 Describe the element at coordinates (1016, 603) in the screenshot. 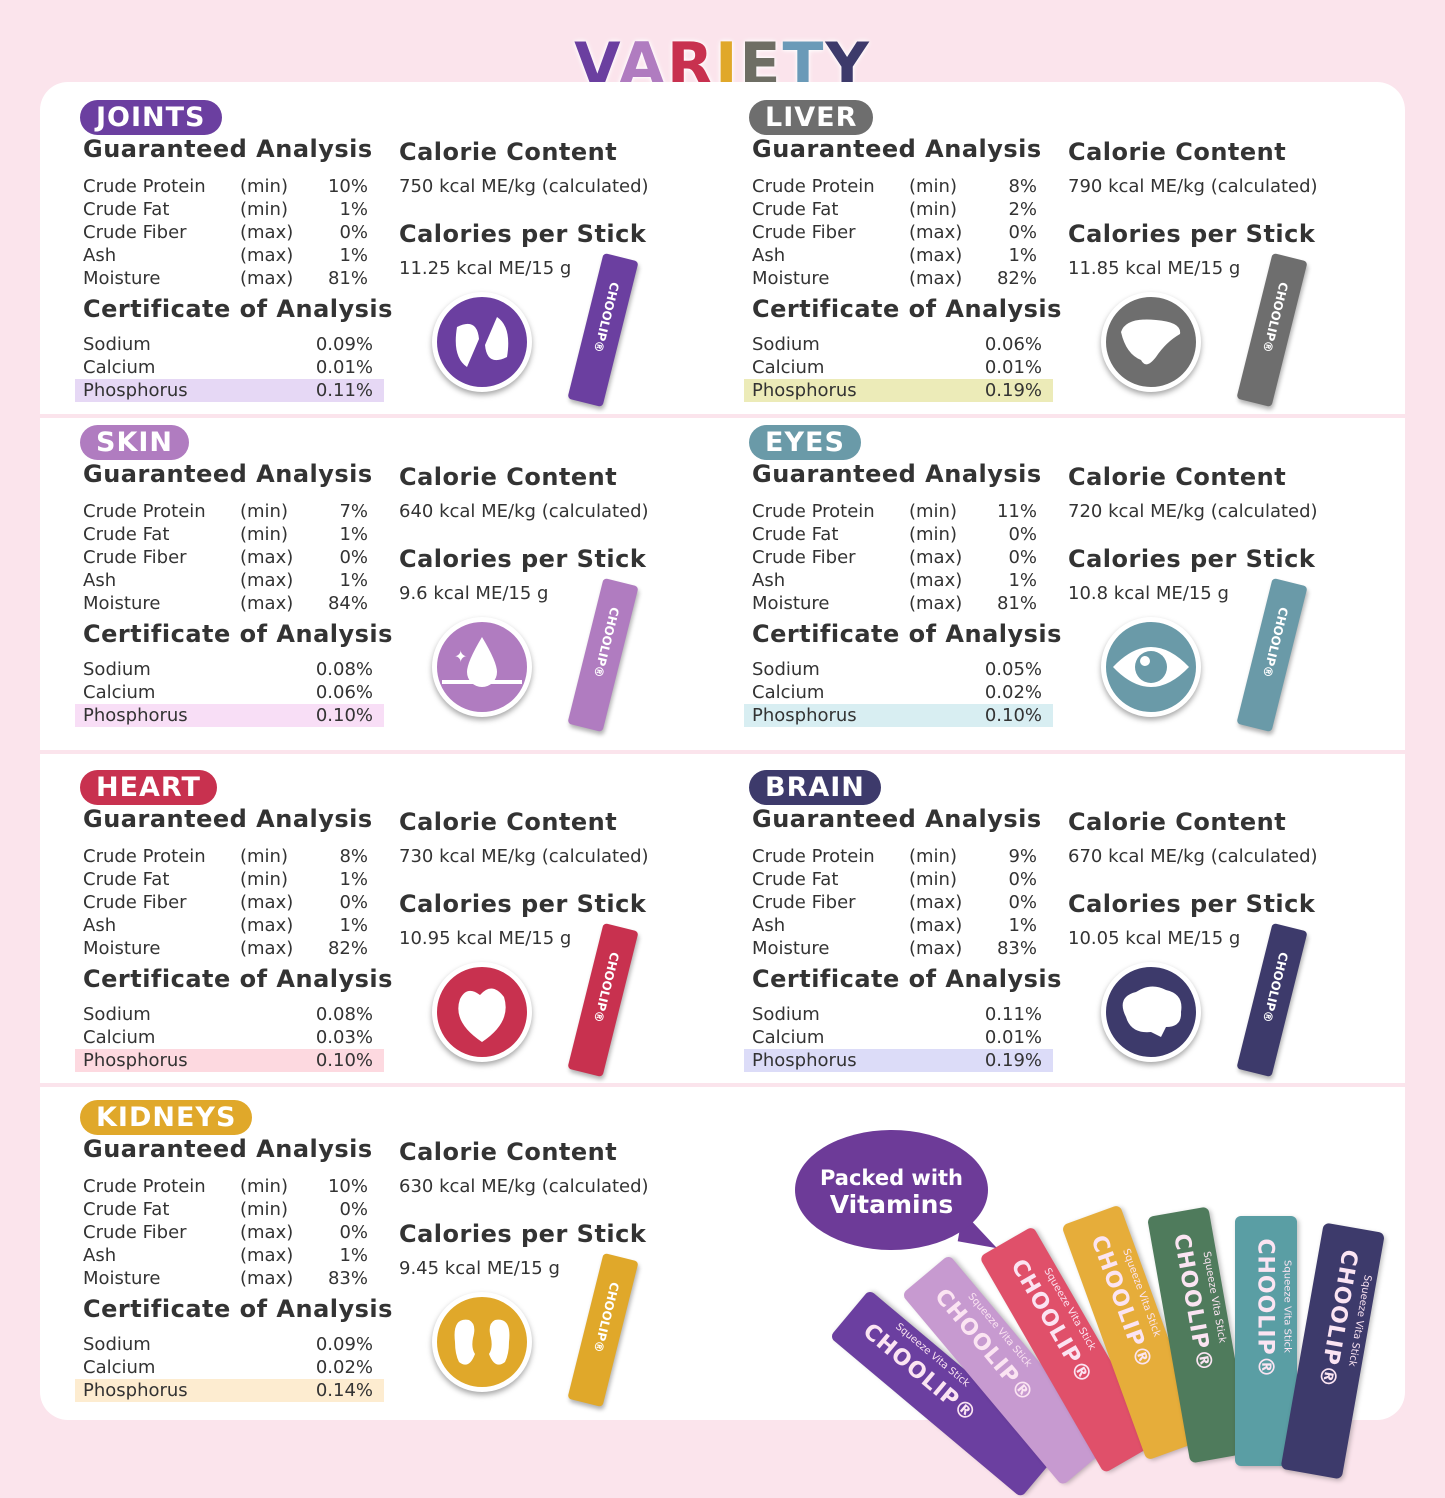

I see `nutrient-value: 81%` at that location.